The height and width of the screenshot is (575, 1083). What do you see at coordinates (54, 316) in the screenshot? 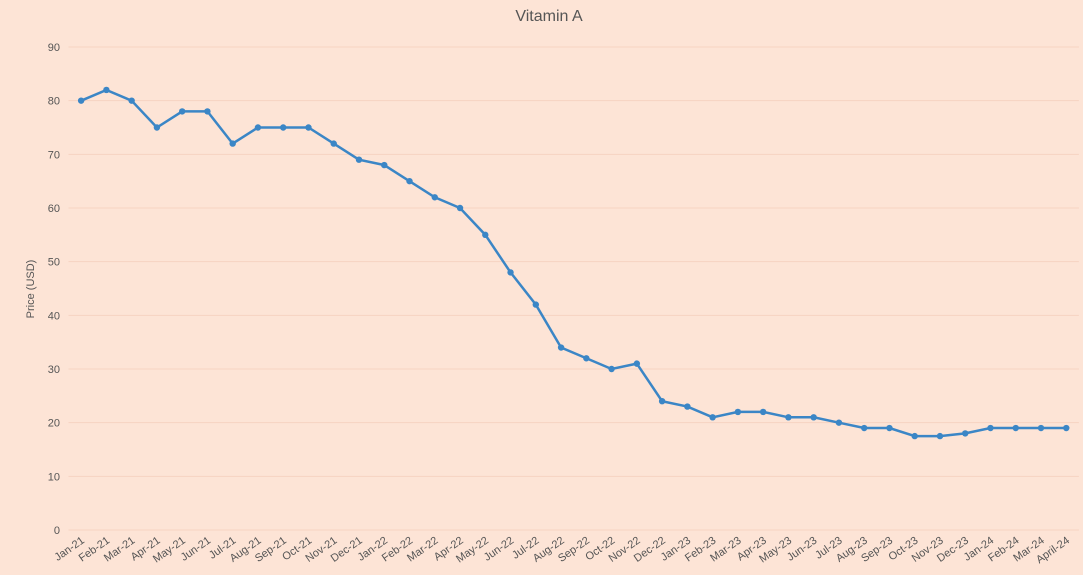
I see `y-tick-label: 40` at bounding box center [54, 316].